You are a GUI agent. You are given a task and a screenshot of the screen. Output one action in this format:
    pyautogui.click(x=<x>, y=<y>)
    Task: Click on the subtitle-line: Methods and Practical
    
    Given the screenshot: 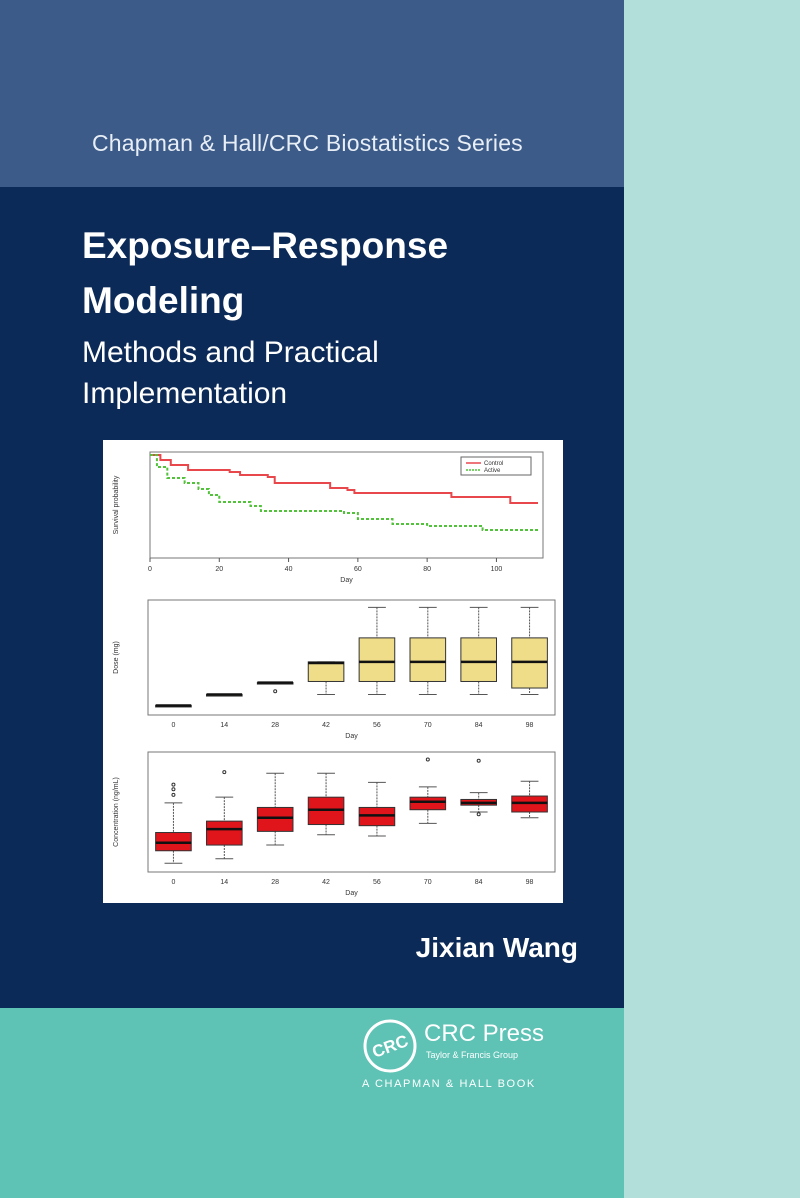 What is the action you would take?
    pyautogui.click(x=230, y=352)
    